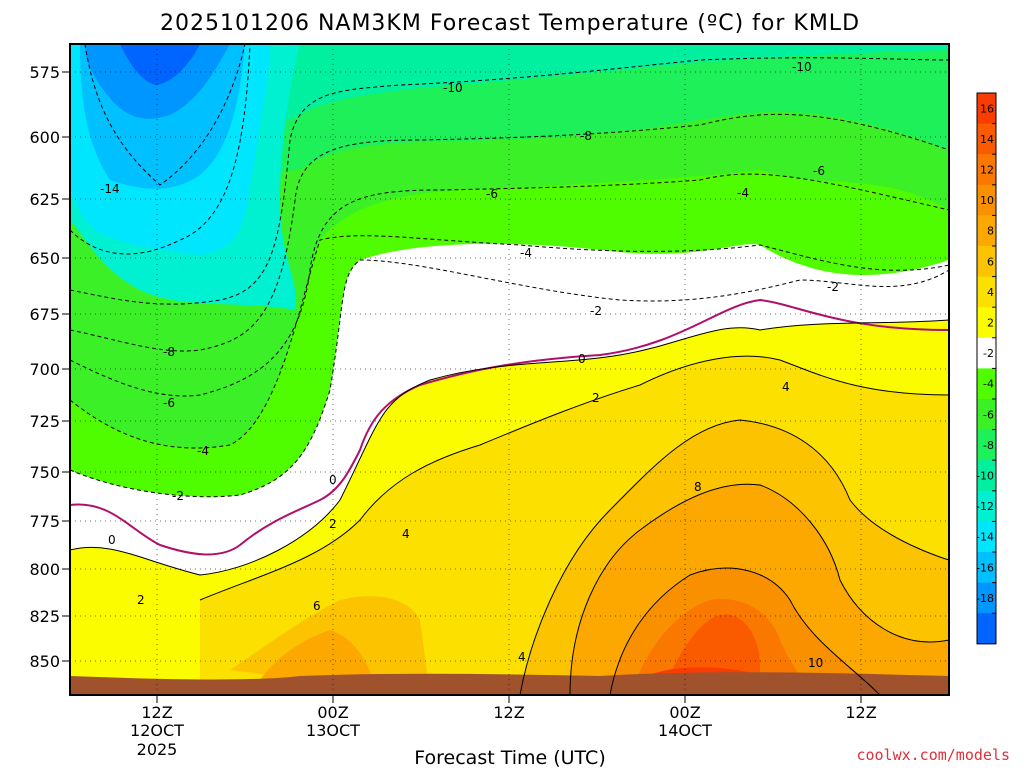  I want to click on y-tick-label: 600, so click(44, 137).